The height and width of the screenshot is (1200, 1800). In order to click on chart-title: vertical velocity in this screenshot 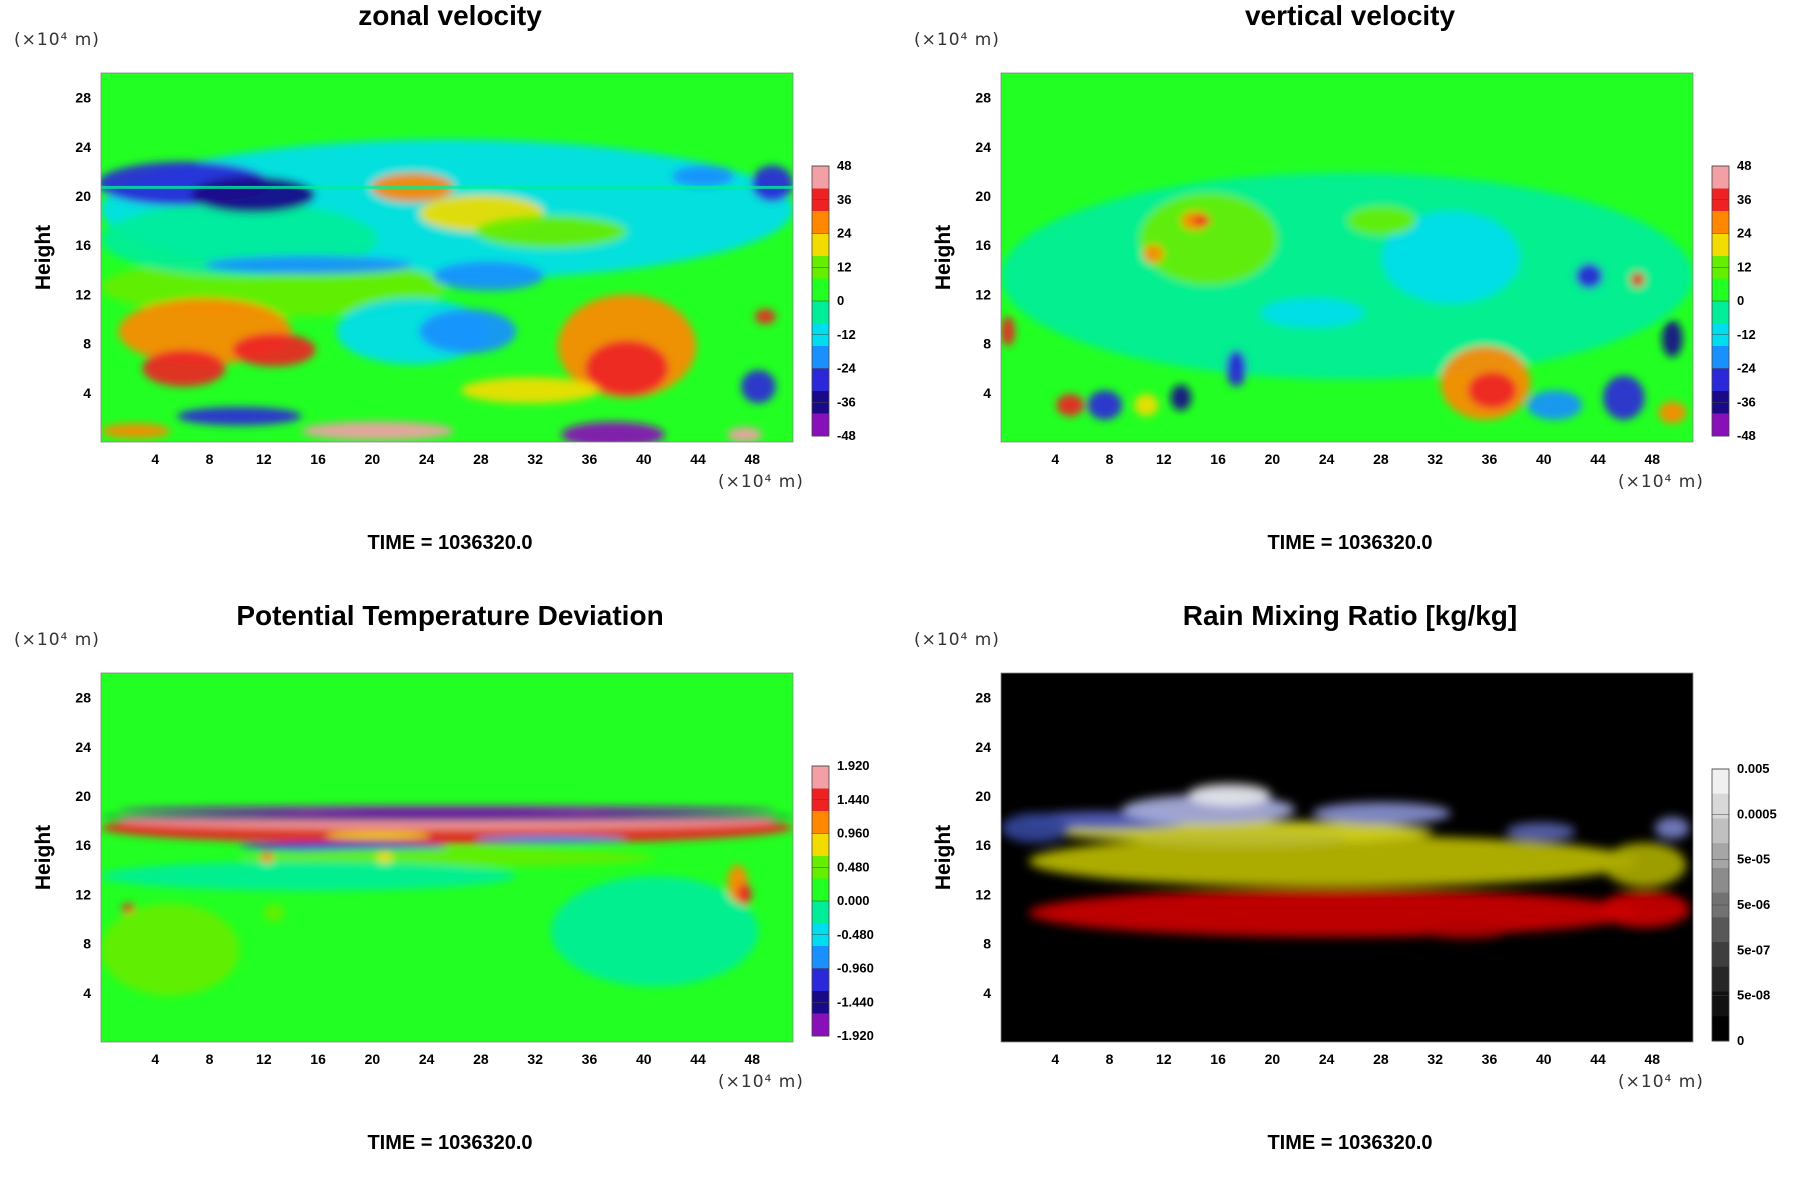, I will do `click(1350, 15)`.